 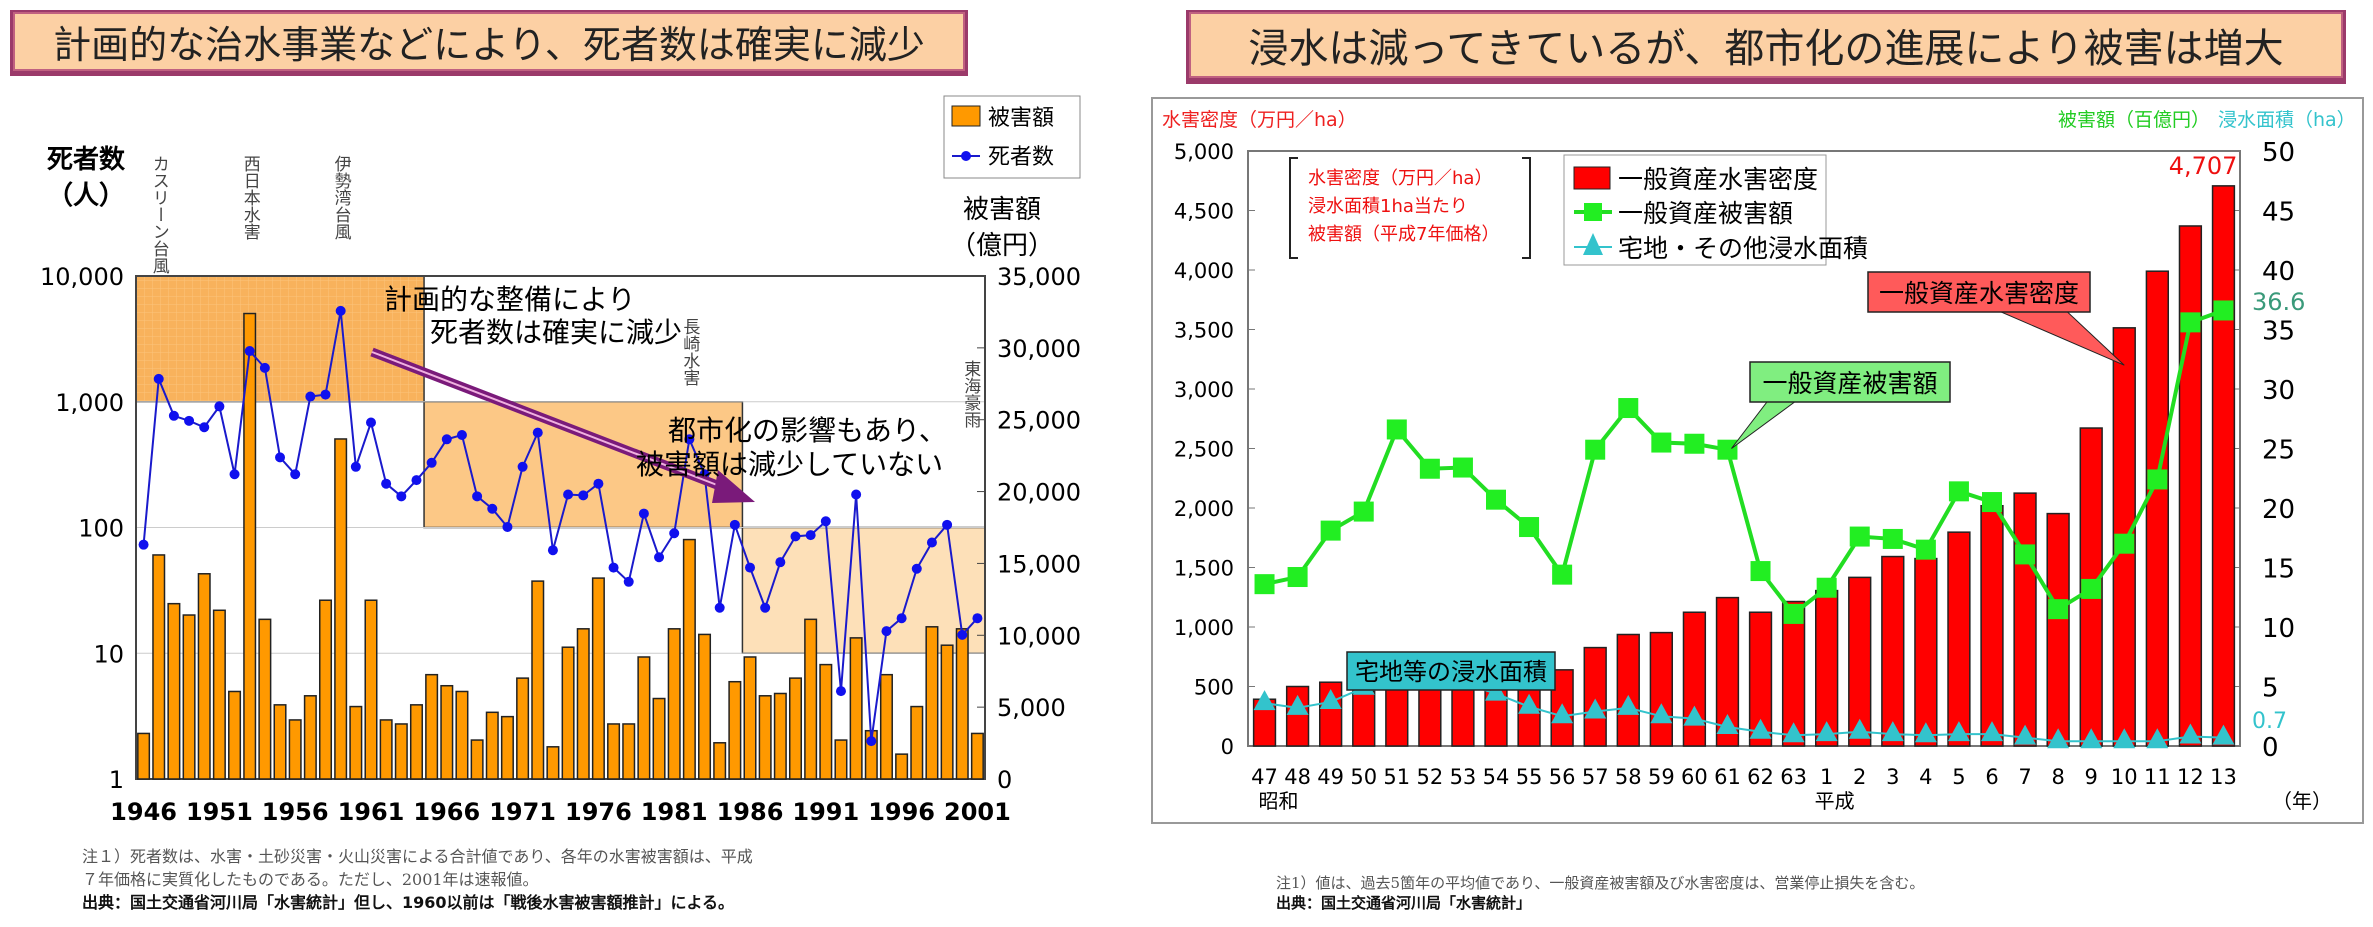 I want to click on legend-label-deaths: 死者数, so click(x=1021, y=157).